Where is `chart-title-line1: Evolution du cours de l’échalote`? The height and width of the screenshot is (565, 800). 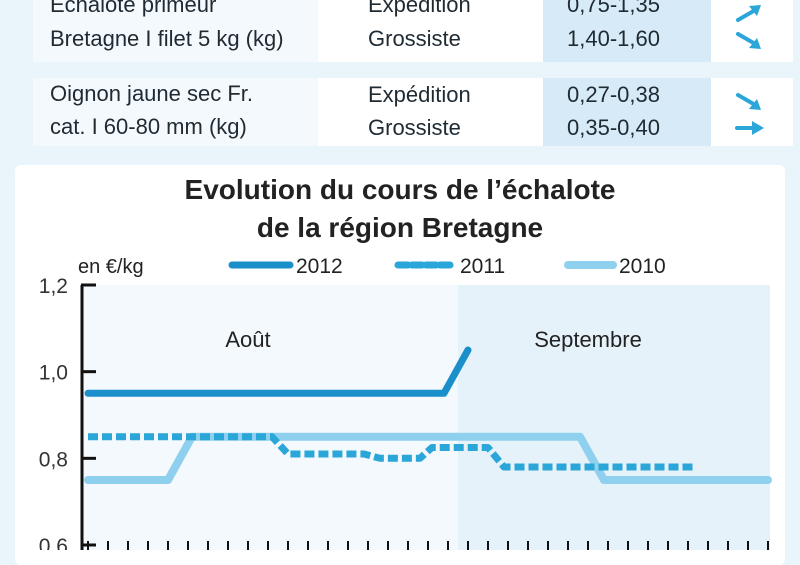
chart-title-line1: Evolution du cours de l’échalote is located at coordinates (400, 189).